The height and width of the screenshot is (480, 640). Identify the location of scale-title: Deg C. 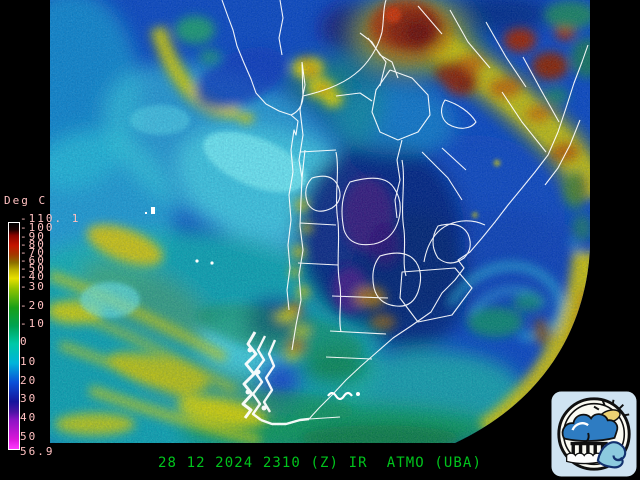
(26, 200).